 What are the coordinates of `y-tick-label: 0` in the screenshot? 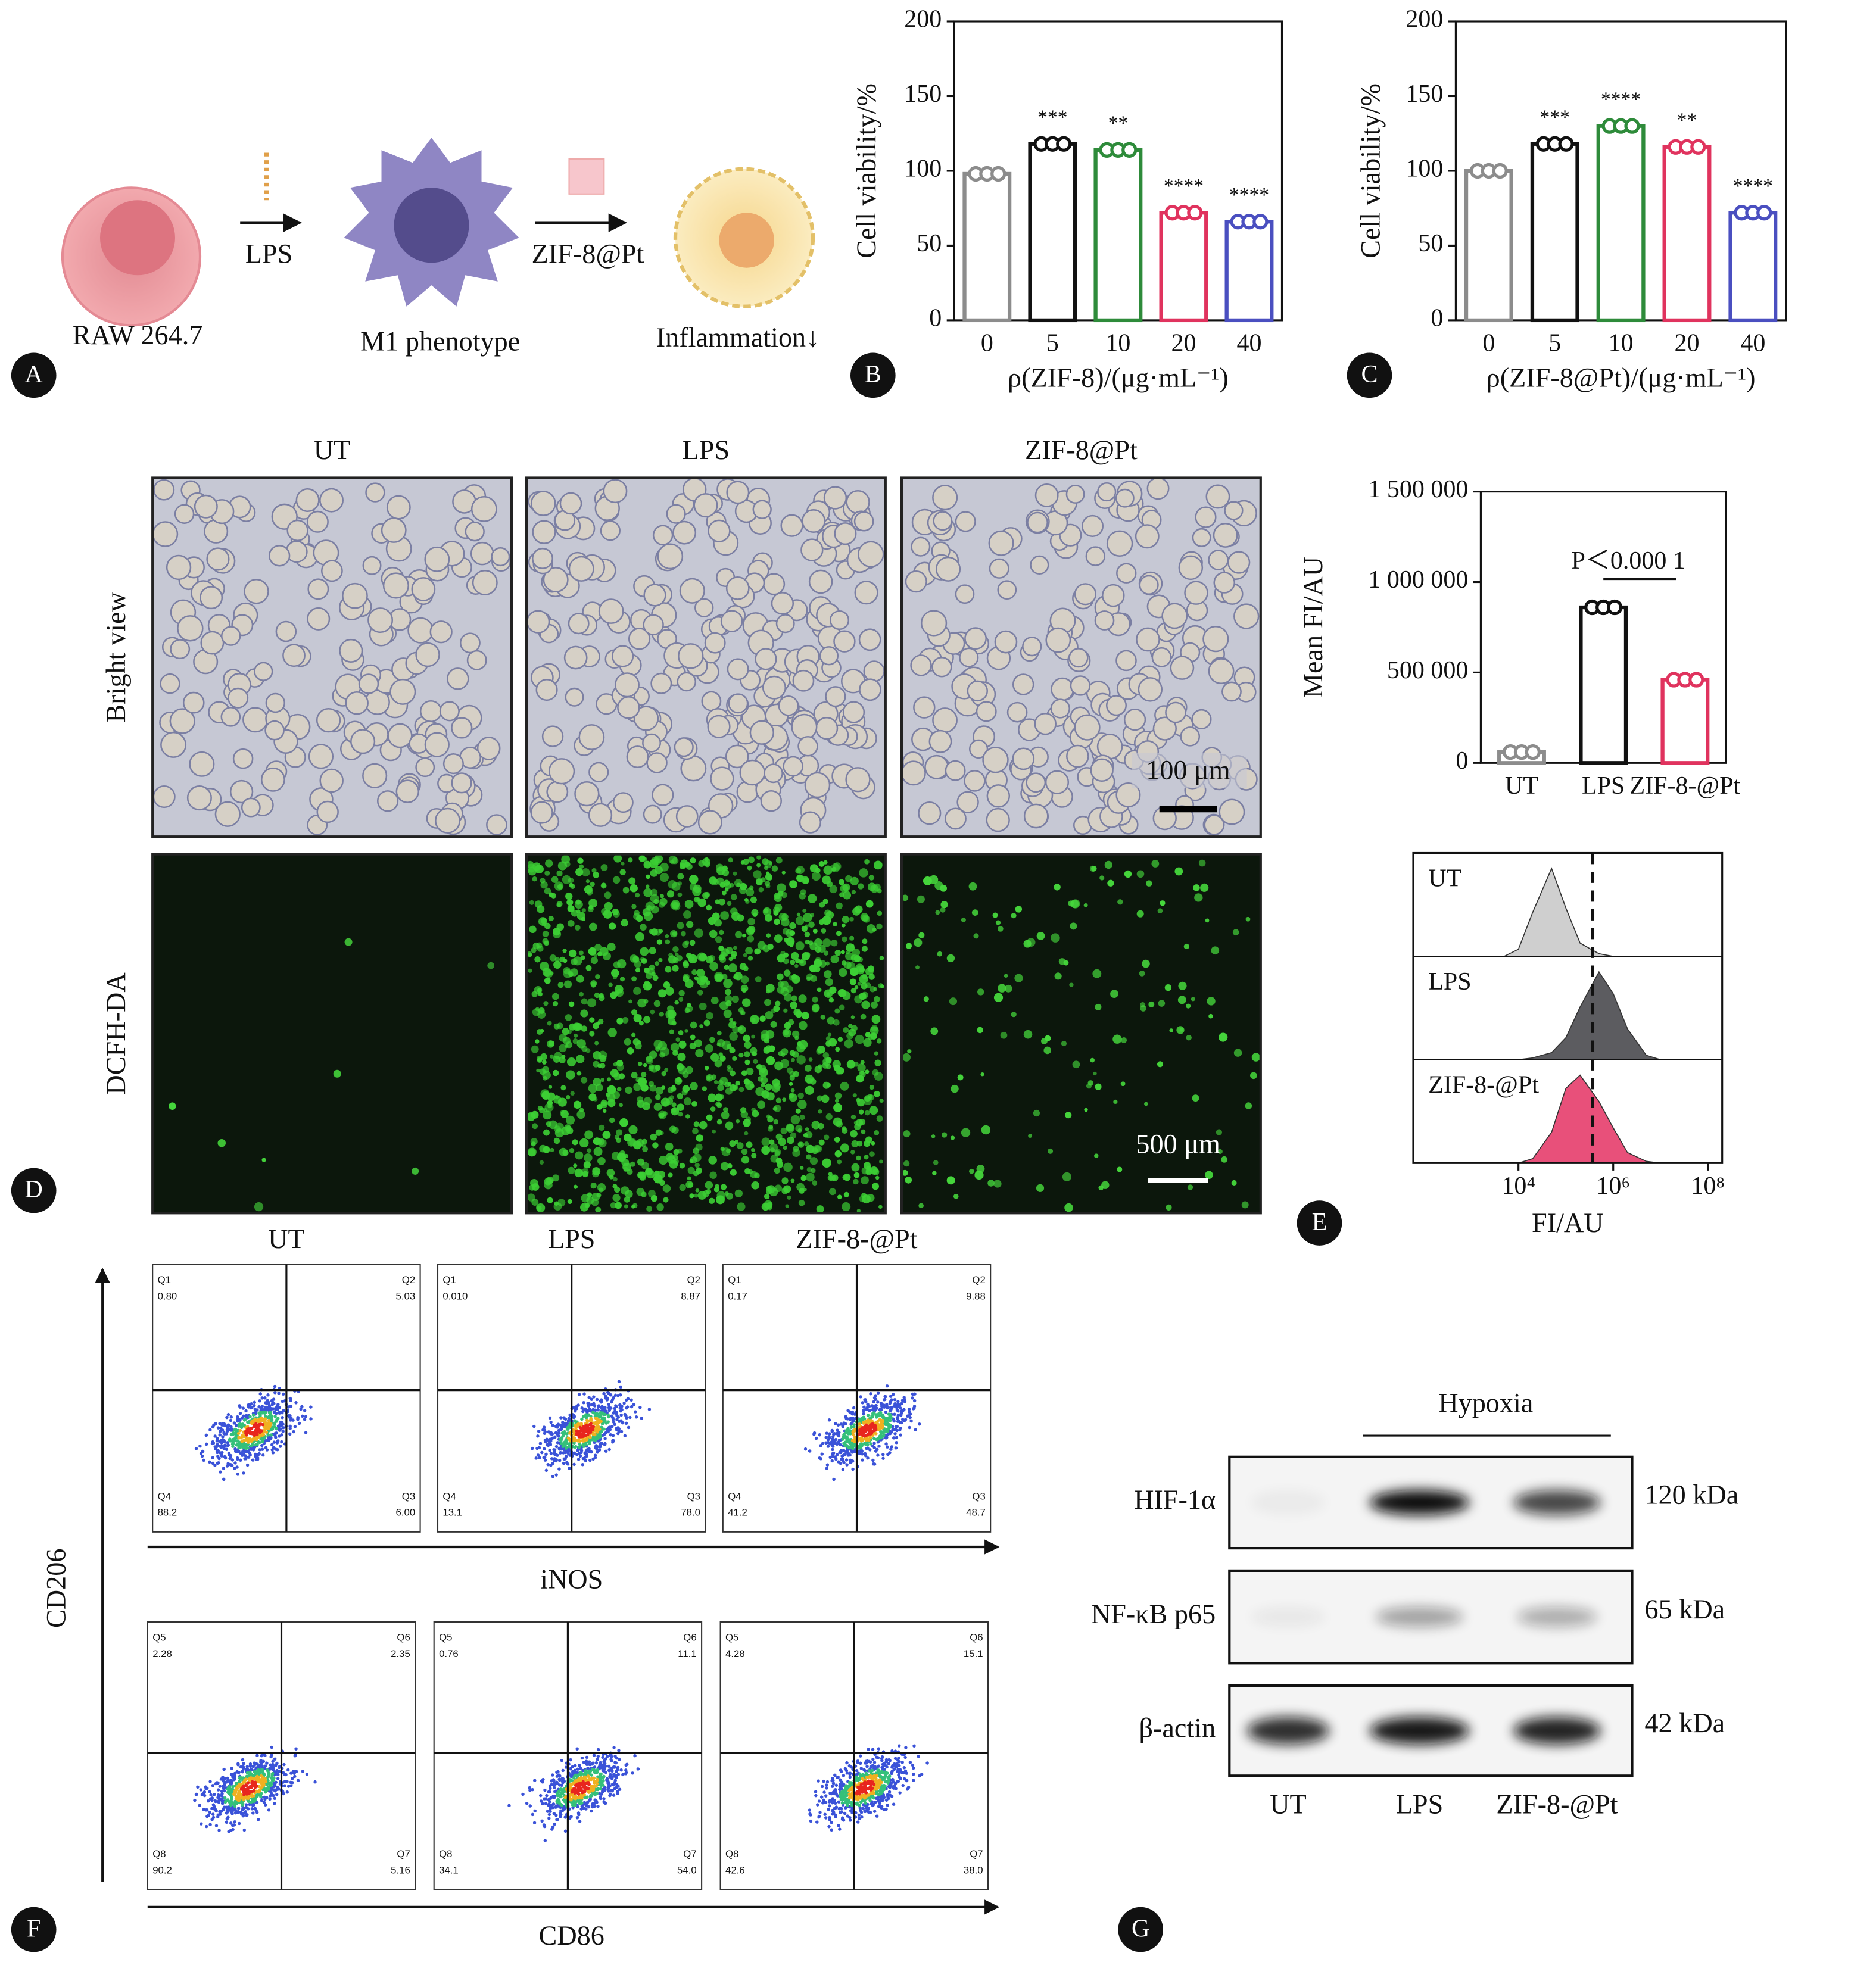 It's located at (1462, 761).